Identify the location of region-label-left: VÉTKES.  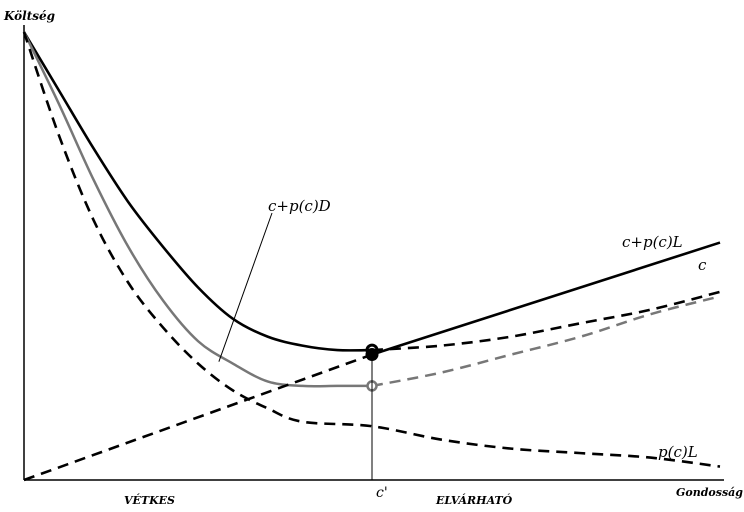
(149, 500).